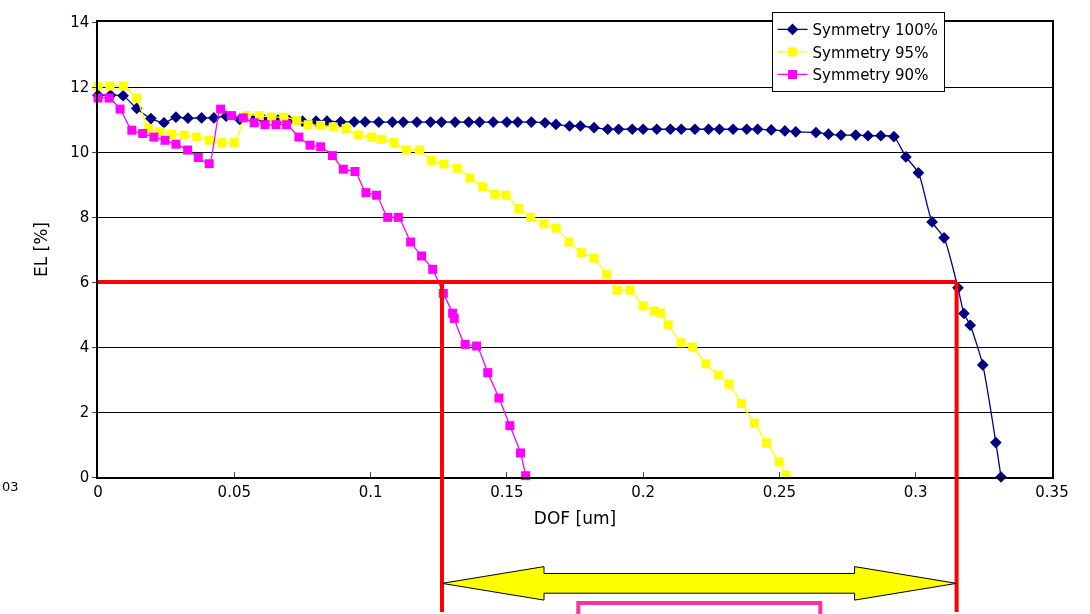 This screenshot has height=614, width=1090. What do you see at coordinates (10, 486) in the screenshot?
I see `text: 03` at bounding box center [10, 486].